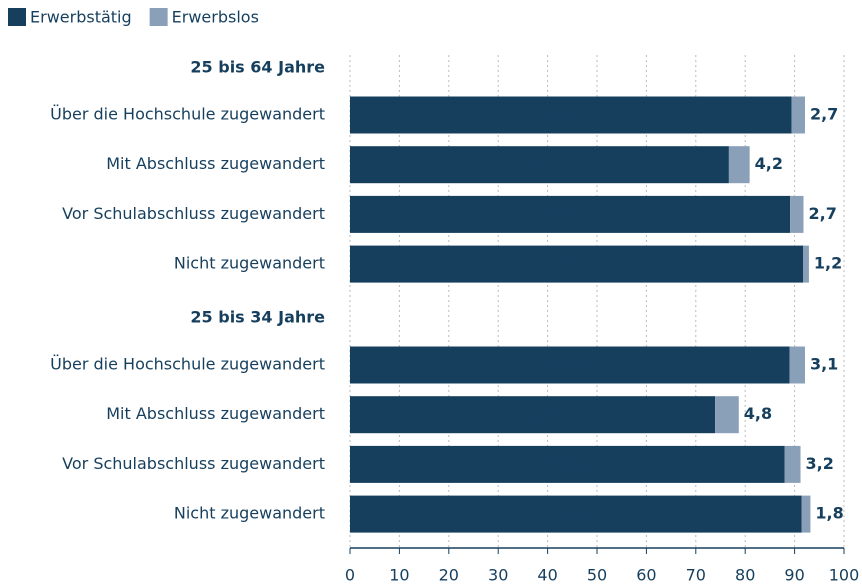 The image size is (862, 585). What do you see at coordinates (829, 513) in the screenshot?
I see `value-label: 1,8` at bounding box center [829, 513].